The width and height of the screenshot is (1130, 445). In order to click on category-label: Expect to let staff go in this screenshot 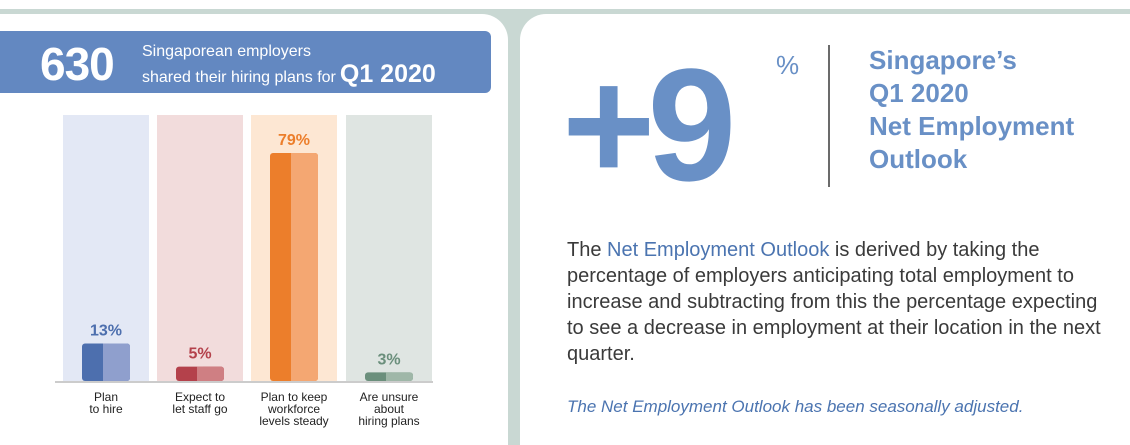, I will do `click(200, 403)`.